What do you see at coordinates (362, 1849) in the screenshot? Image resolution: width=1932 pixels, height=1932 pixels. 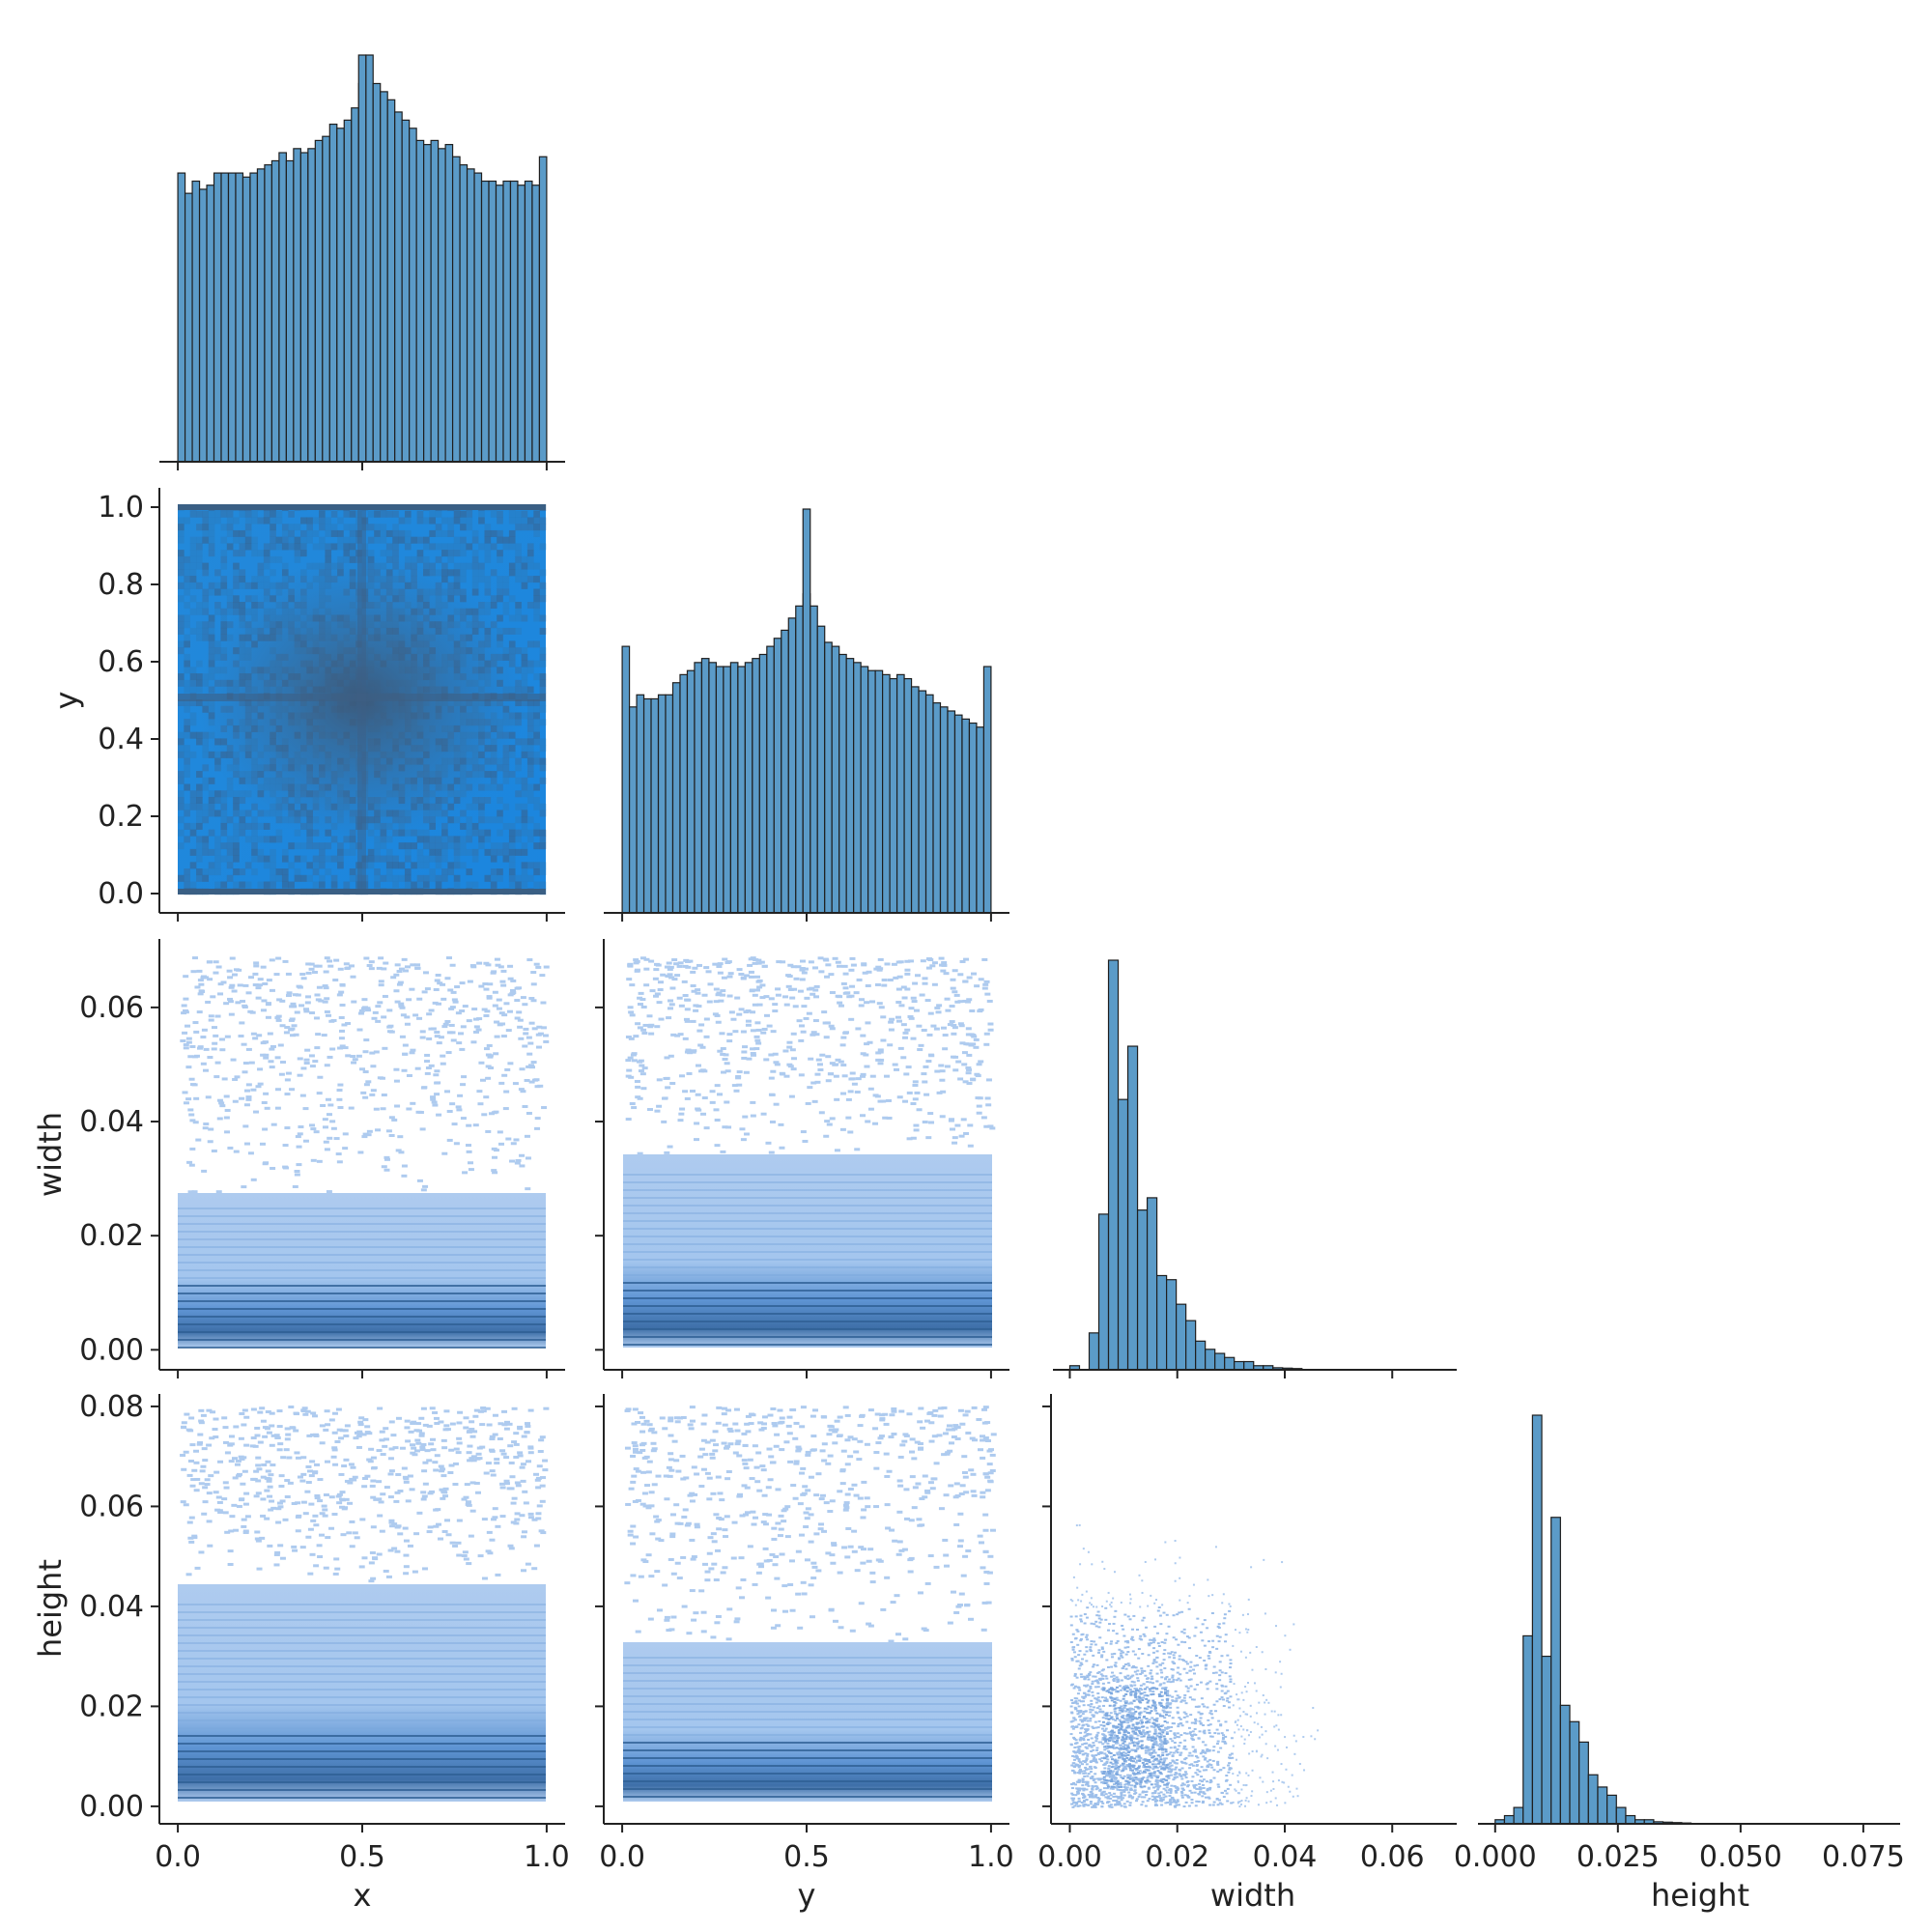 I see `xtick-group-x: 0.0 0.5 1.0` at bounding box center [362, 1849].